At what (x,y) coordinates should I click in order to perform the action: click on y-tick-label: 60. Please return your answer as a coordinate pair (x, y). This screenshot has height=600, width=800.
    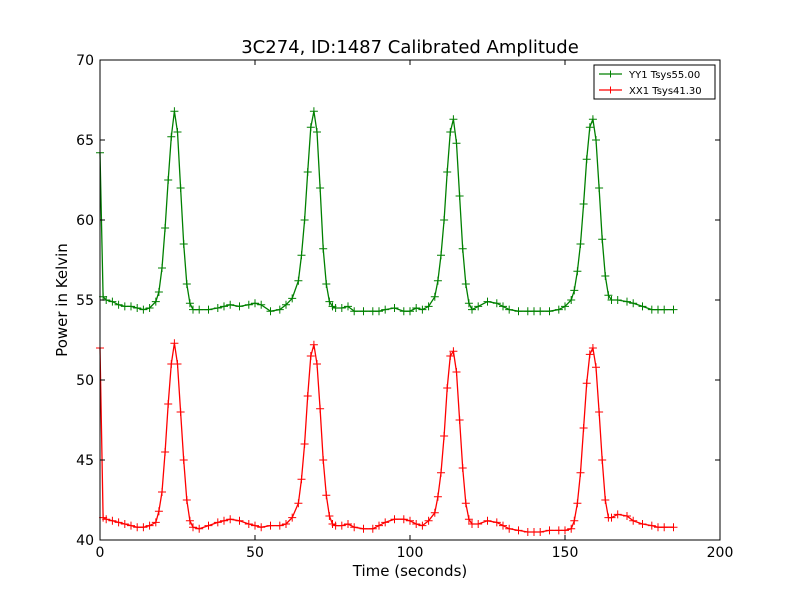
    Looking at the image, I should click on (85, 221).